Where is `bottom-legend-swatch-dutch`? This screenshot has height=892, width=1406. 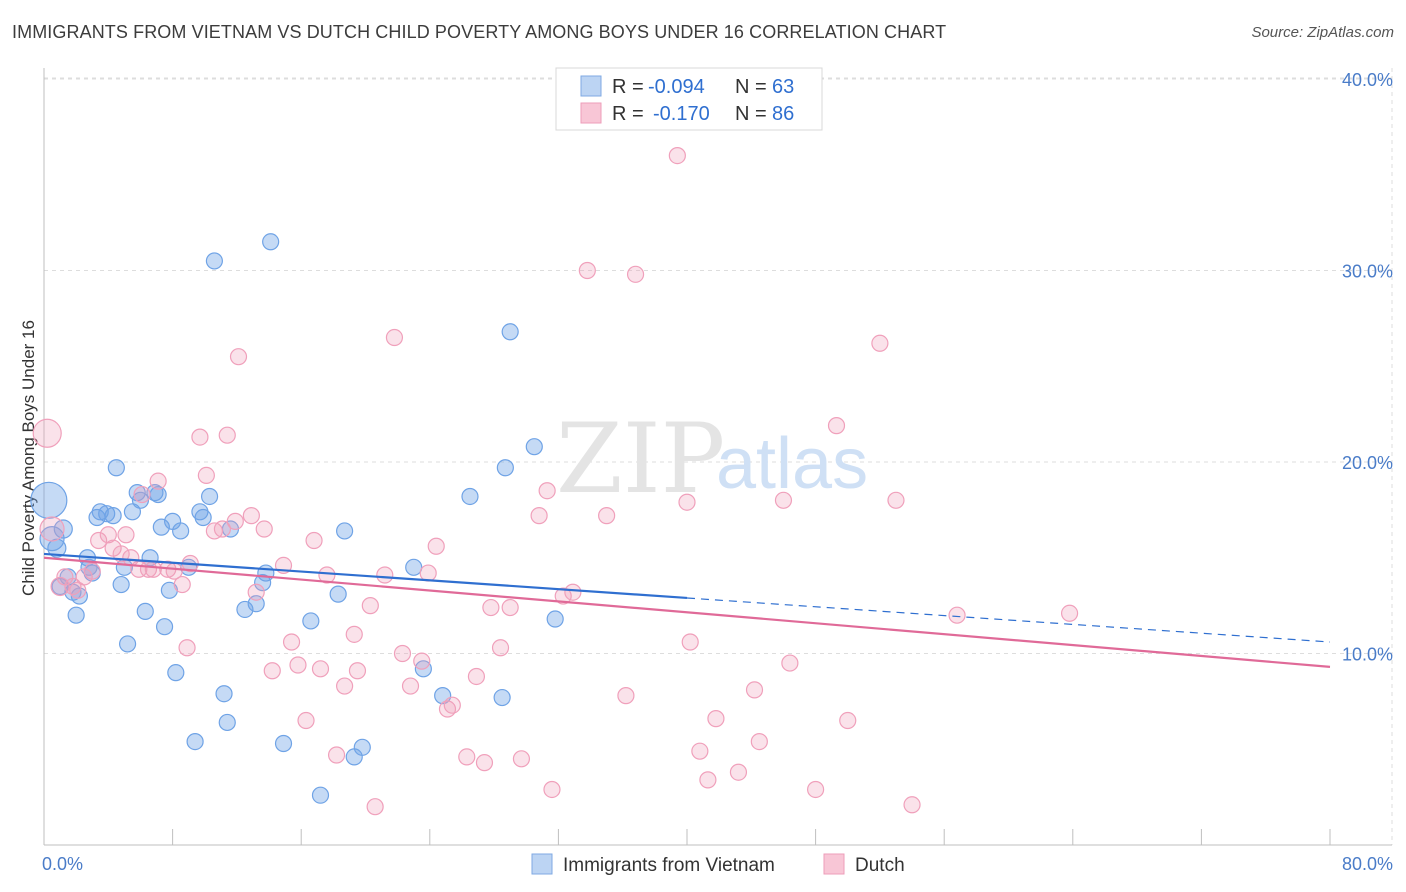
bottom-legend-swatch-dutch is located at coordinates (834, 864).